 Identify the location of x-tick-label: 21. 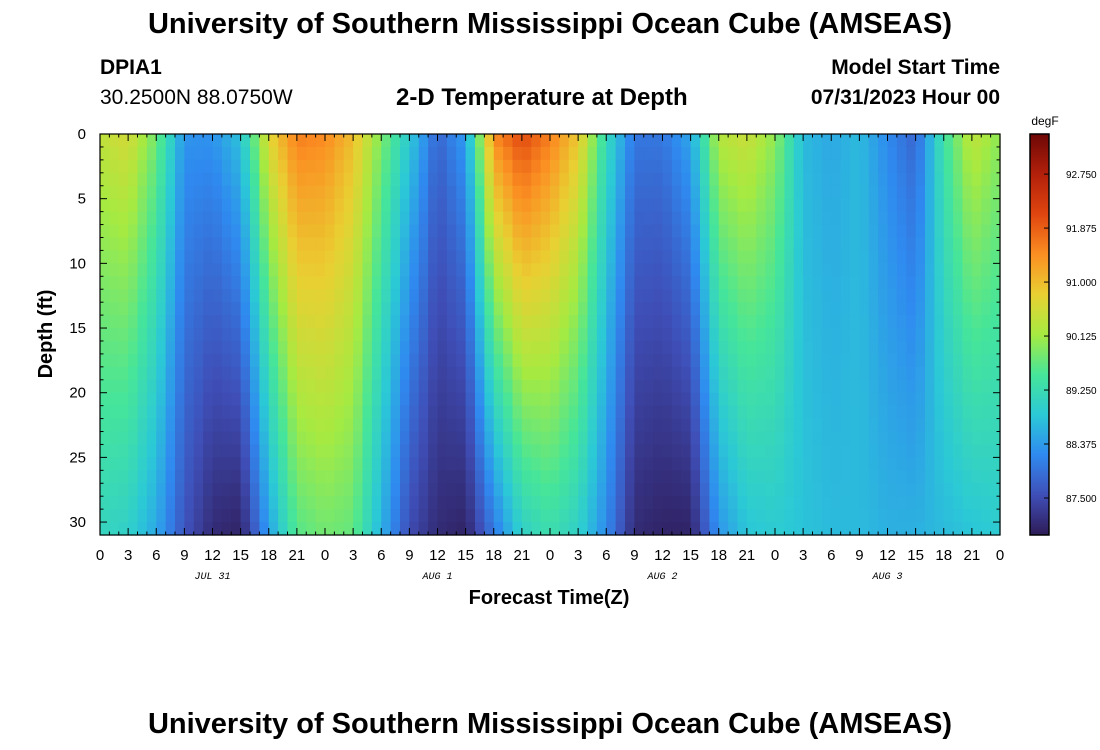
(972, 555).